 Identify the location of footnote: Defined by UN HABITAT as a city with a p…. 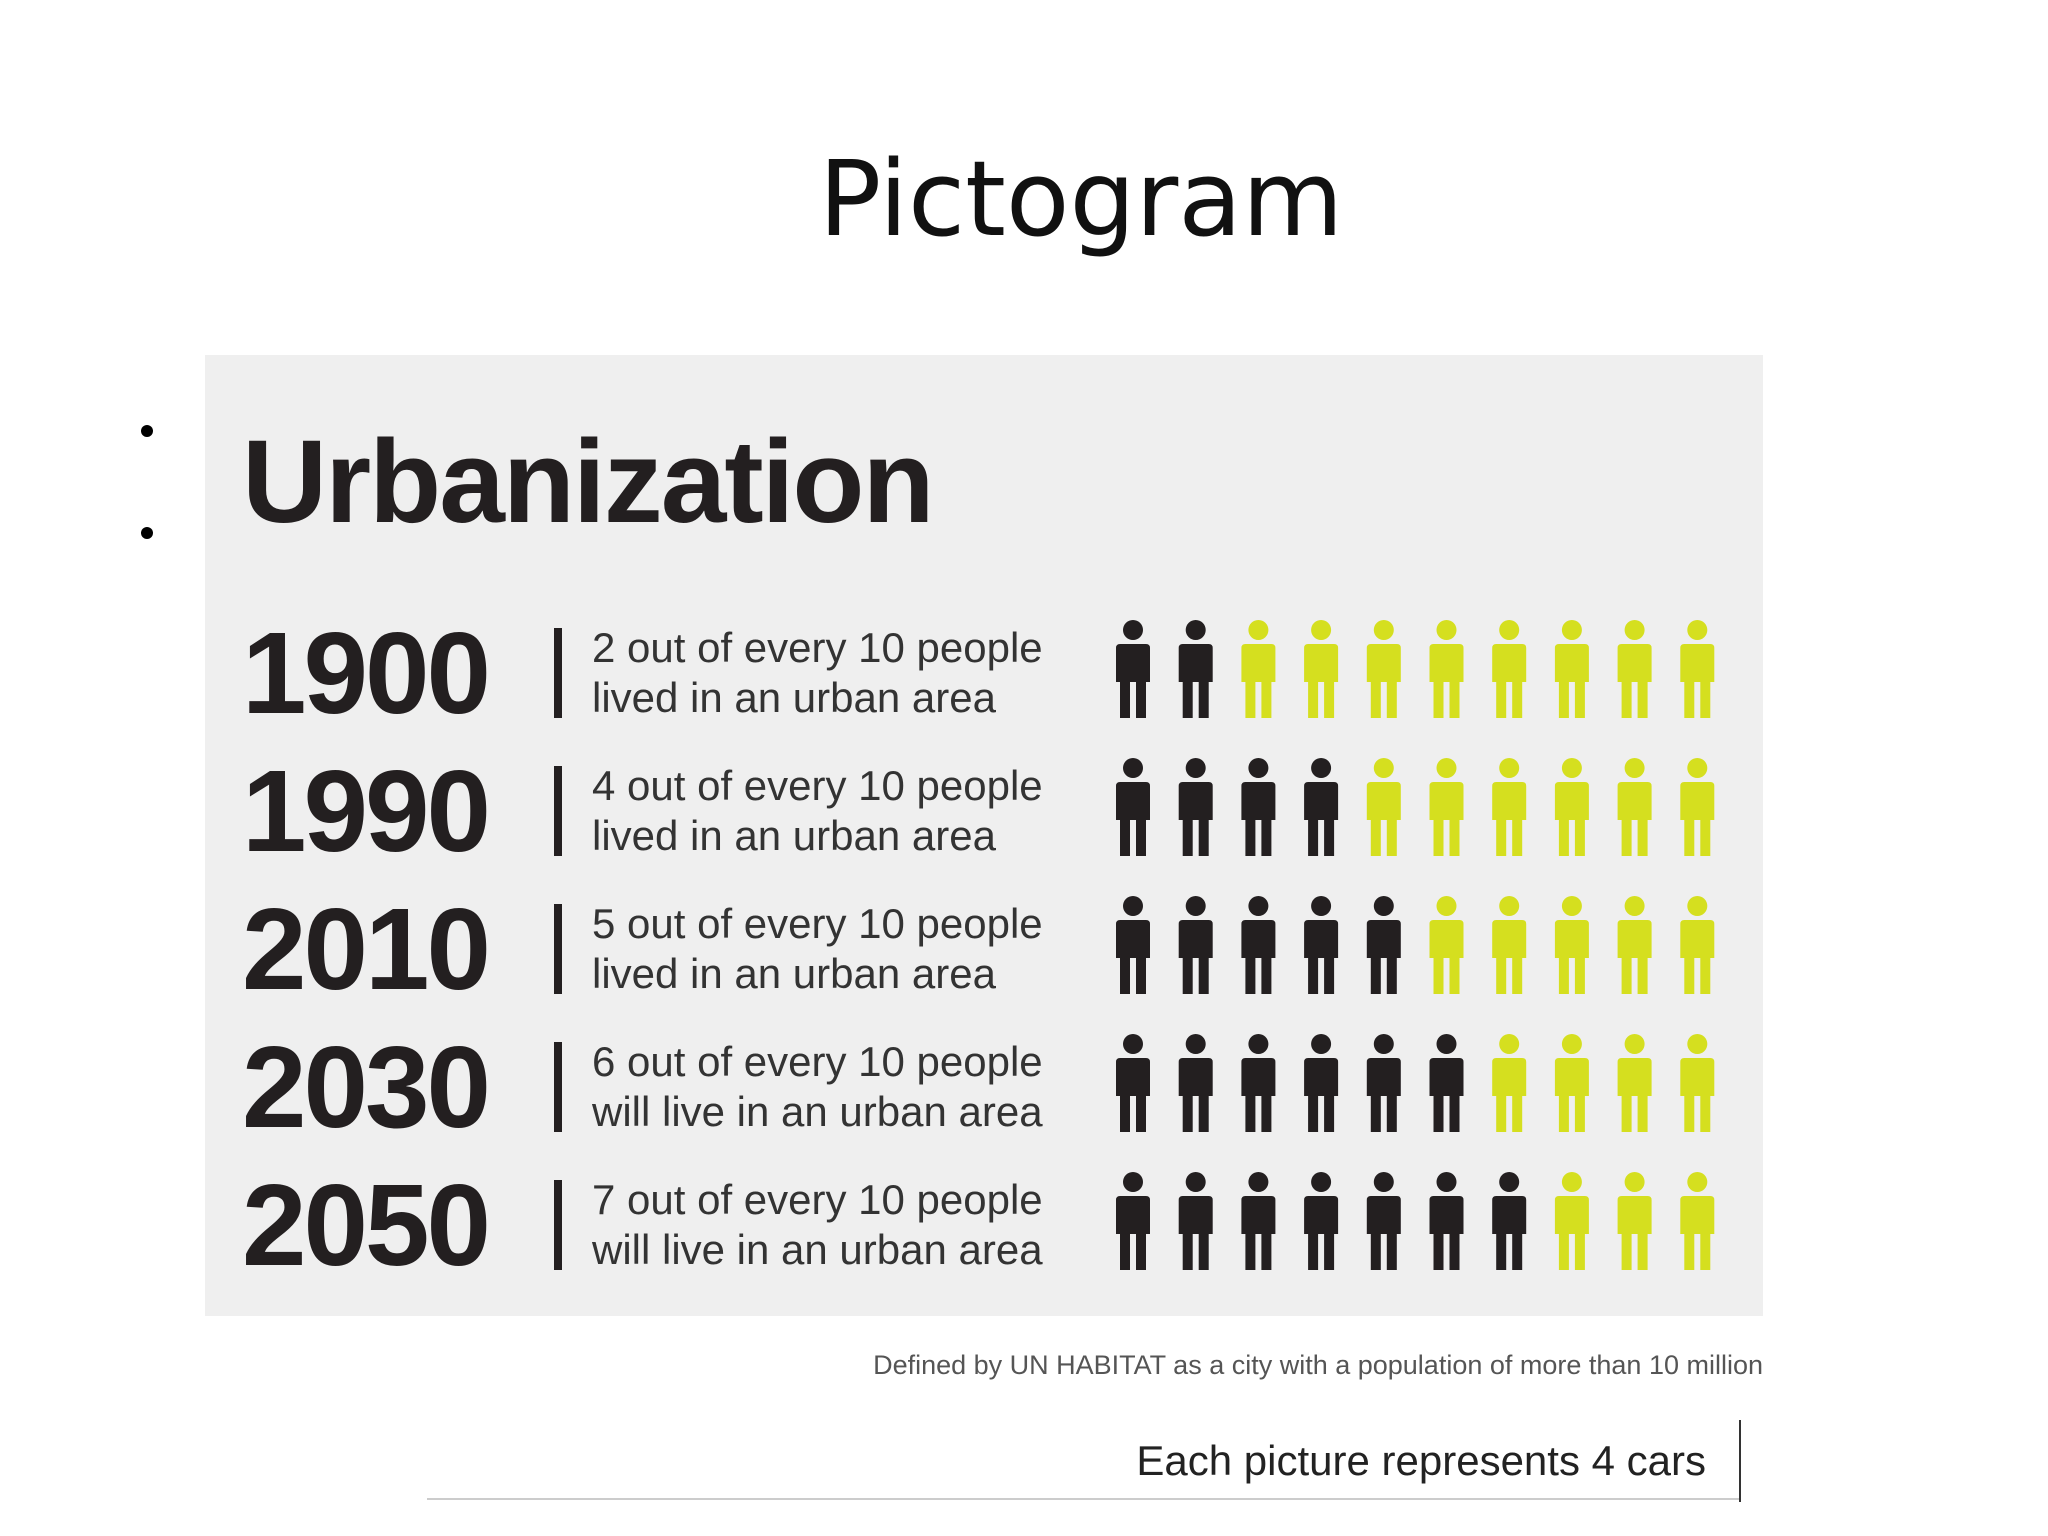
(1318, 1365).